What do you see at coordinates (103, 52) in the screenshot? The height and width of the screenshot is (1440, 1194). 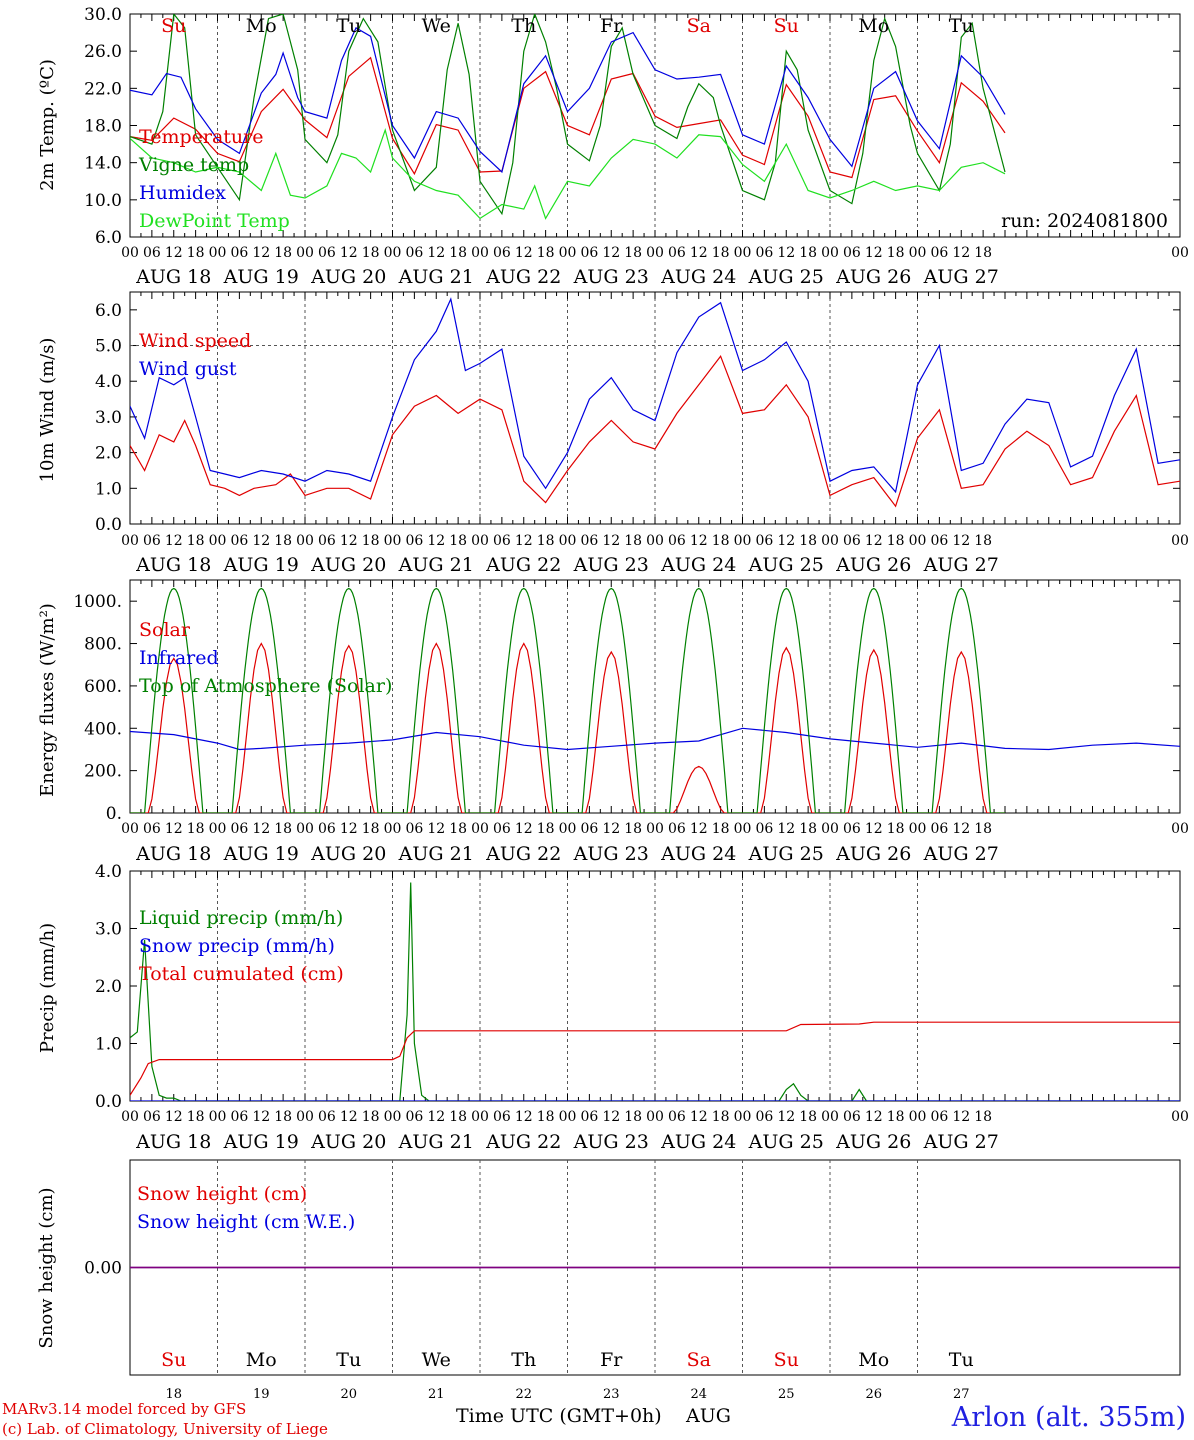 I see `y-tick-label: 26.0` at bounding box center [103, 52].